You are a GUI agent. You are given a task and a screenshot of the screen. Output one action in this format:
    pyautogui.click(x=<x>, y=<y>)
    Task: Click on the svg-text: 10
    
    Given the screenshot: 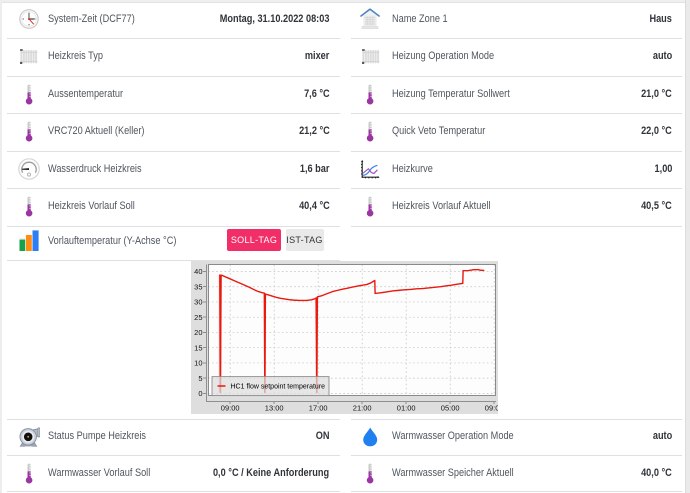 What is the action you would take?
    pyautogui.click(x=198, y=363)
    